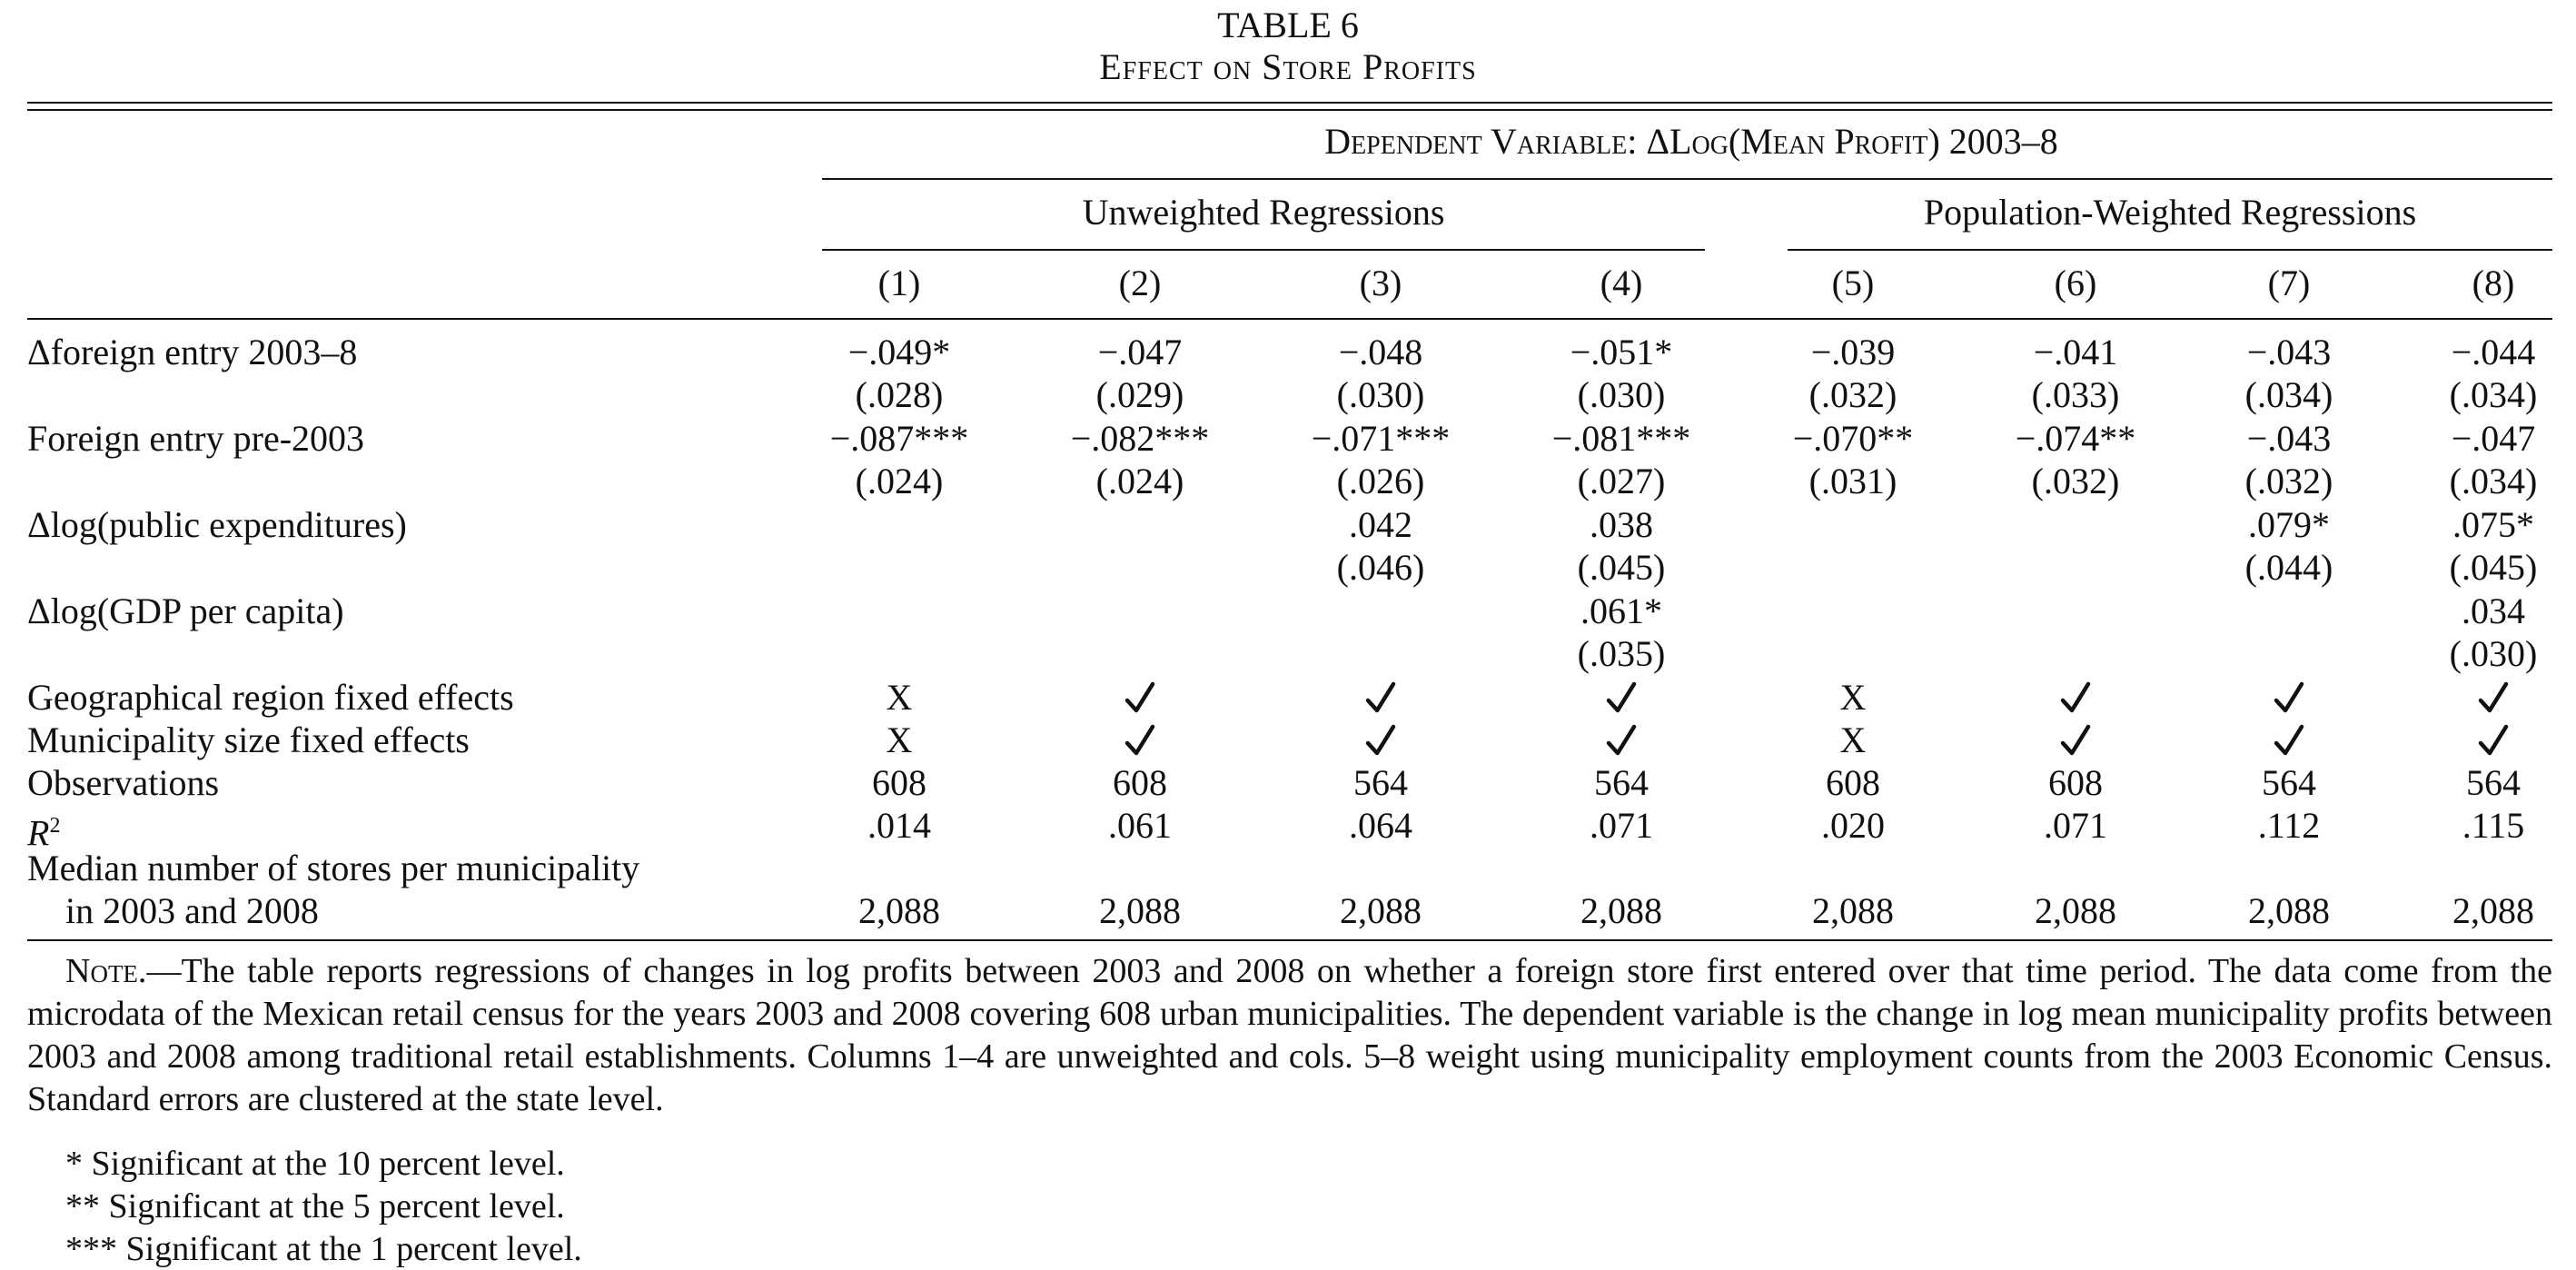  Describe the element at coordinates (185, 610) in the screenshot. I see `row-label-gdp: Δlog(GDP per capita)` at that location.